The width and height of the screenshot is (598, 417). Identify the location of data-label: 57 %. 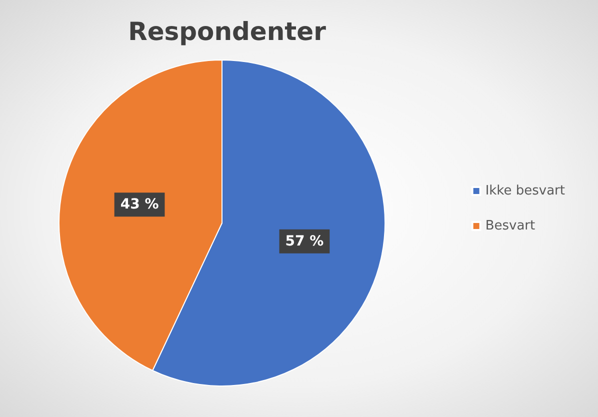
(304, 241).